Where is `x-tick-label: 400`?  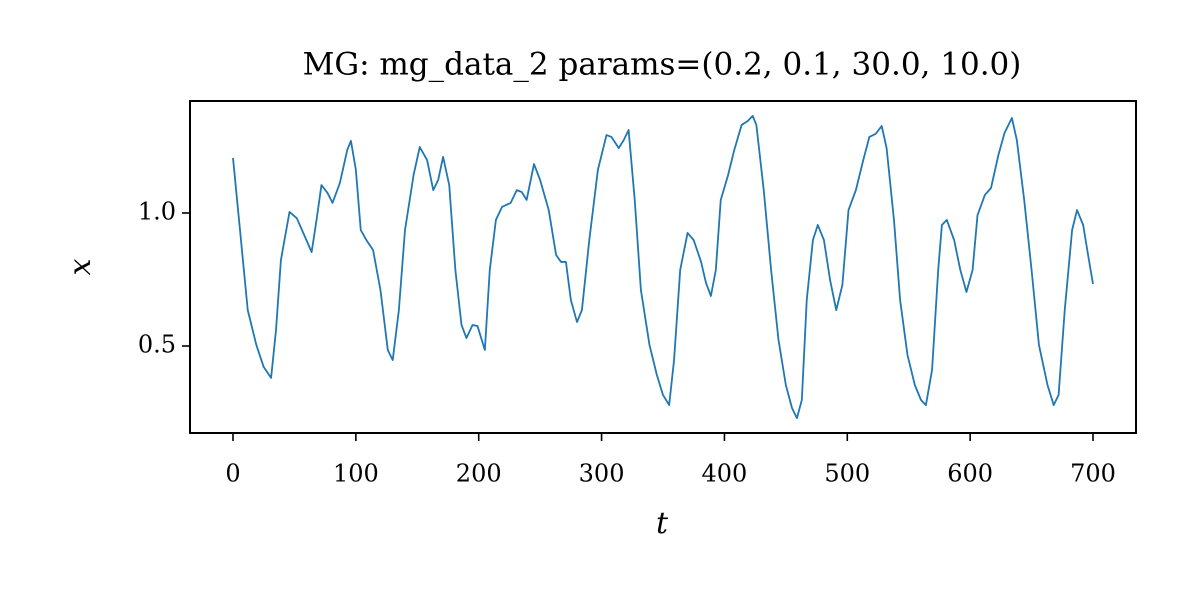 x-tick-label: 400 is located at coordinates (725, 474).